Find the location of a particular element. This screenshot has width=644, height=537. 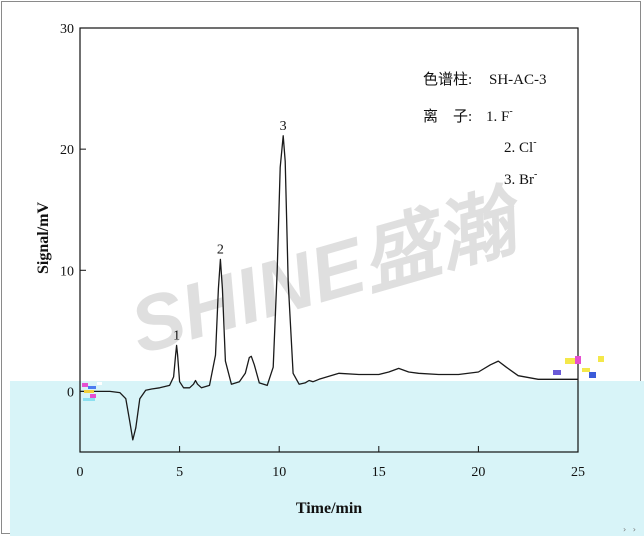

legend-ion-name: 2. Cl is located at coordinates (518, 148).